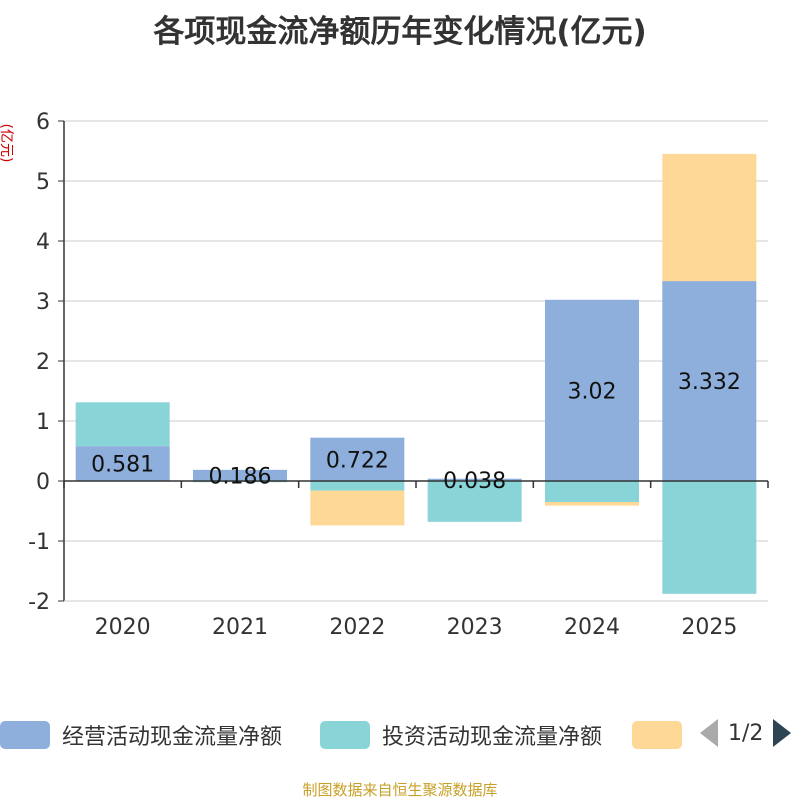 The height and width of the screenshot is (800, 800). Describe the element at coordinates (400, 32) in the screenshot. I see `chart-title: 各项现金流净额历年变化情况(亿元)` at that location.